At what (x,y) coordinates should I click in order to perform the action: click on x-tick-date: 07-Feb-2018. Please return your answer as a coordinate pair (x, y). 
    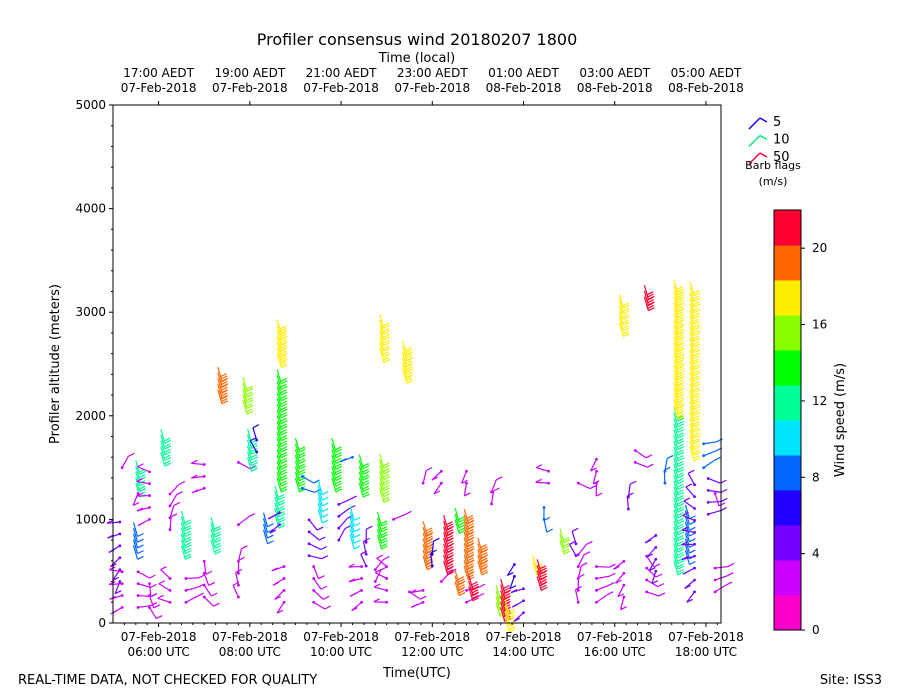
    Looking at the image, I should click on (341, 637).